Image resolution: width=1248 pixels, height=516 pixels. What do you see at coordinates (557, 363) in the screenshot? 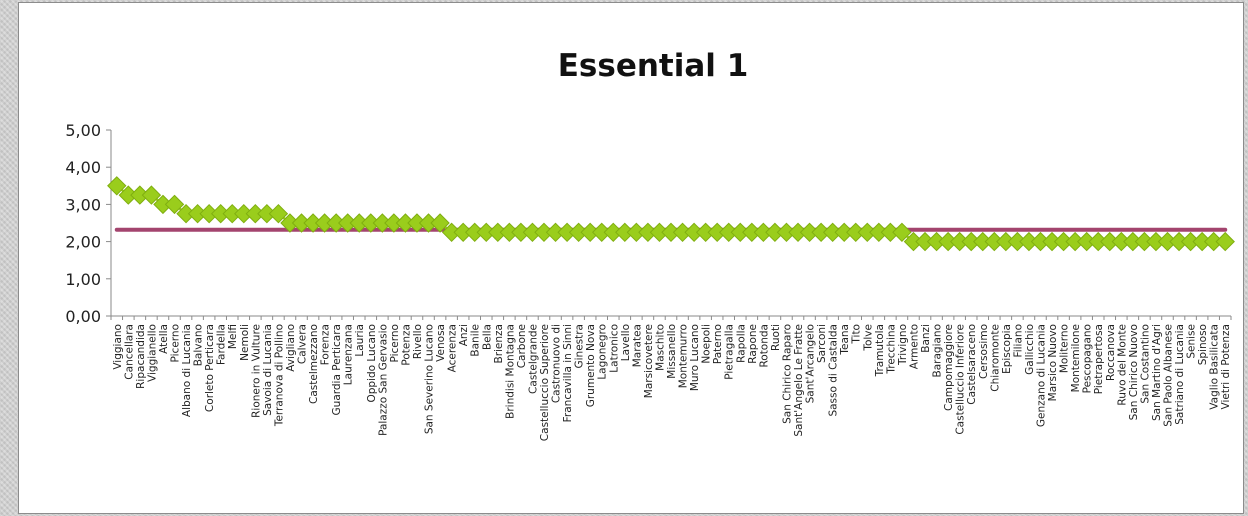
I see `category-label: Castronuovo di` at bounding box center [557, 363].